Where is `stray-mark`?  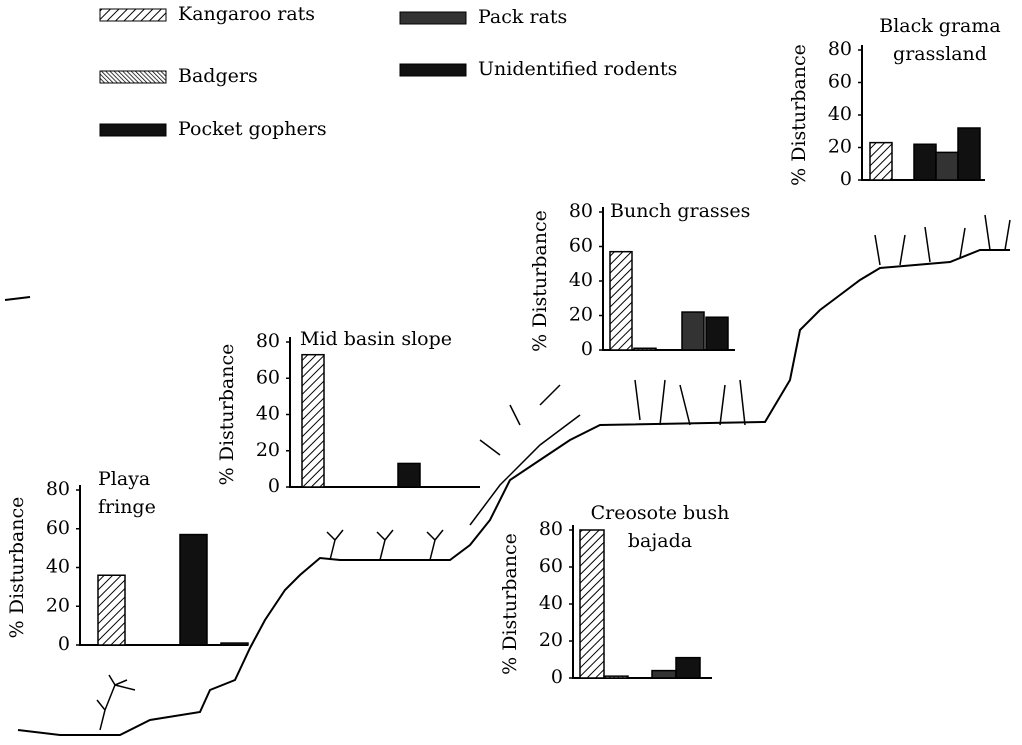
stray-mark is located at coordinates (17, 298).